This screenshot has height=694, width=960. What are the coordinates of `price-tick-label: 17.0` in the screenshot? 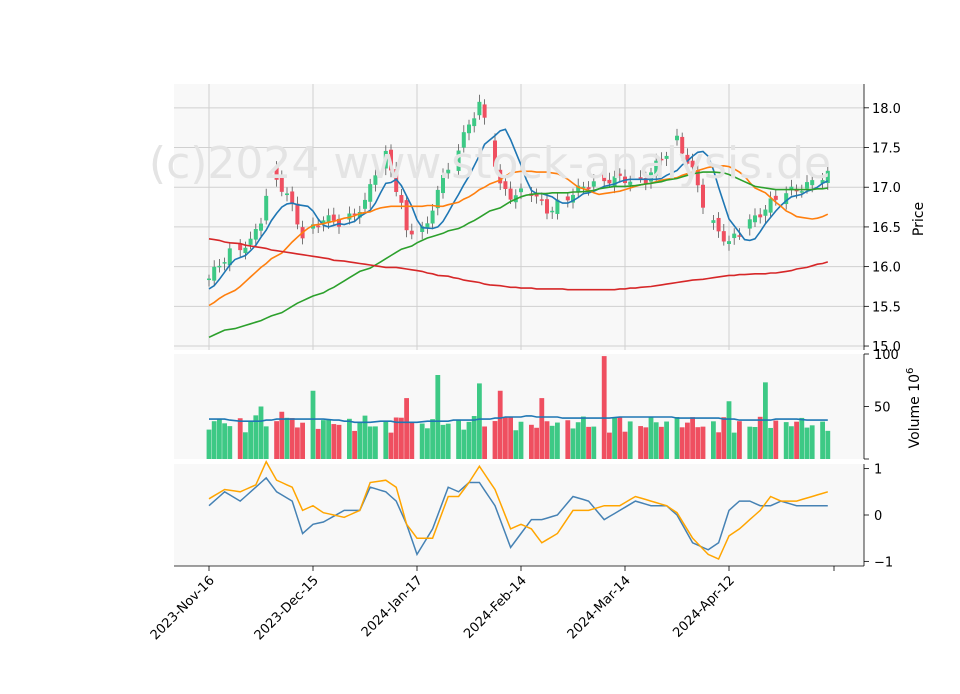 It's located at (886, 188).